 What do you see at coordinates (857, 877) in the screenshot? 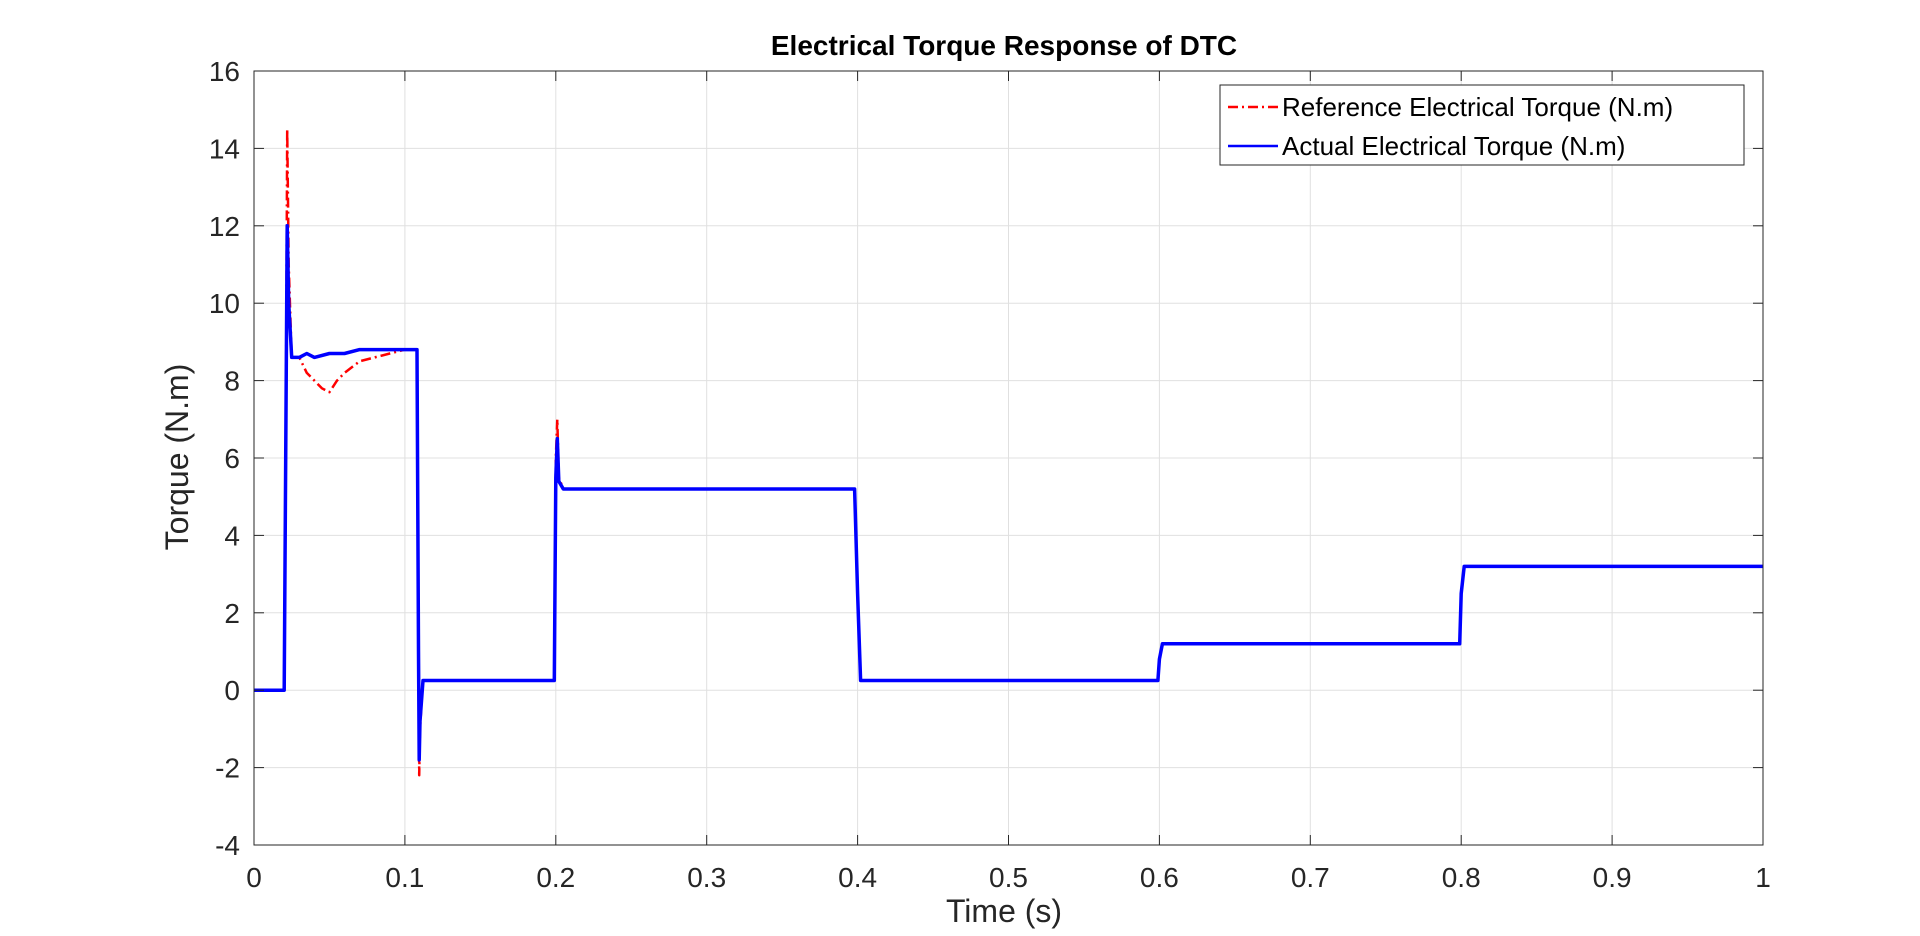
I see `x-tick-label: 0.4` at bounding box center [857, 877].